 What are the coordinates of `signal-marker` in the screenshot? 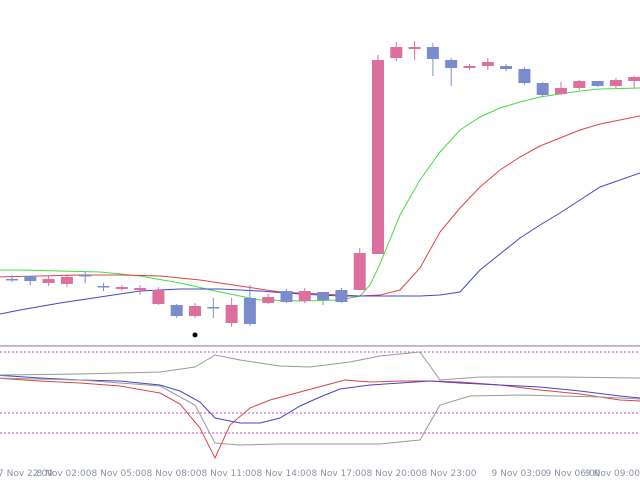 It's located at (195, 335).